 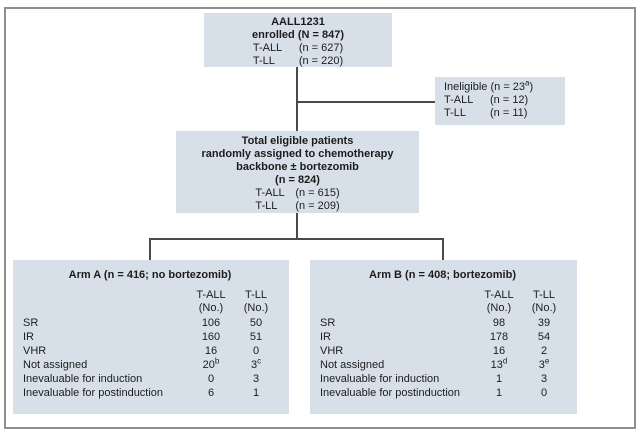 What do you see at coordinates (211, 301) in the screenshot?
I see `arm-a-col-tall-header: T-ALL (No.)` at bounding box center [211, 301].